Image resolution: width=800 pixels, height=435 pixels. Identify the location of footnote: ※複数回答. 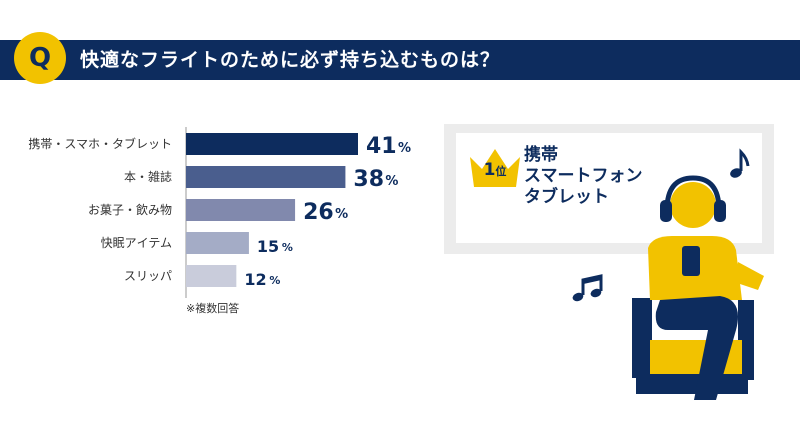
(213, 308).